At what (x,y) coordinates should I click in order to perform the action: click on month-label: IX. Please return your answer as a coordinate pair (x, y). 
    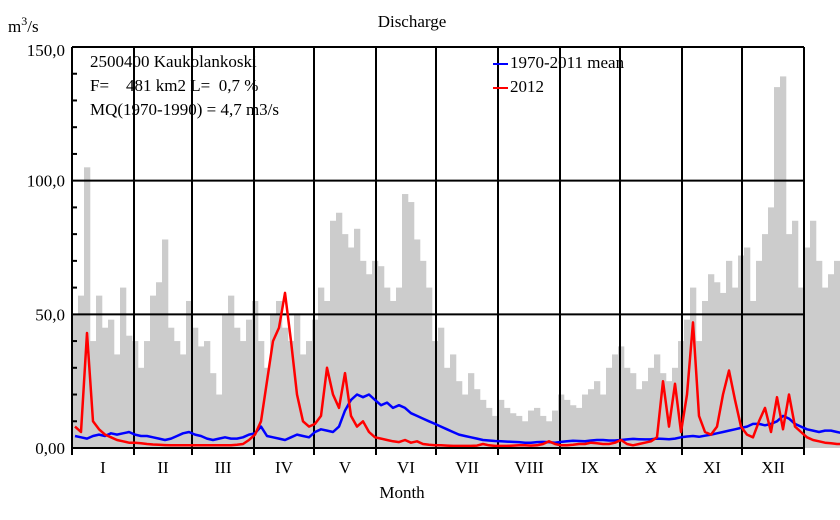
    Looking at the image, I should click on (590, 467).